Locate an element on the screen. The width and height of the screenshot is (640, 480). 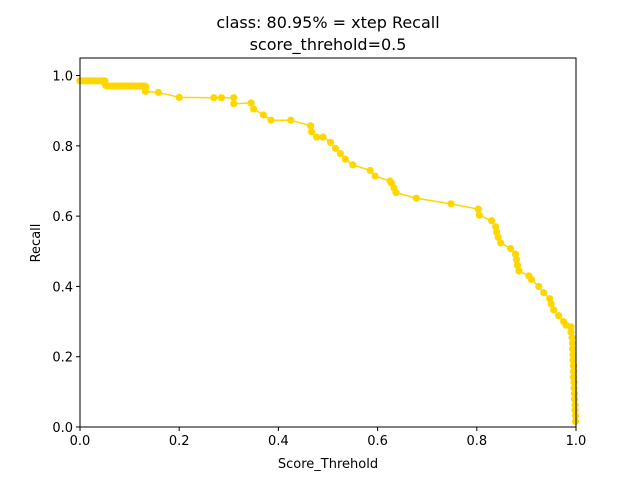
x-tick-label: 0.0 is located at coordinates (80, 441).